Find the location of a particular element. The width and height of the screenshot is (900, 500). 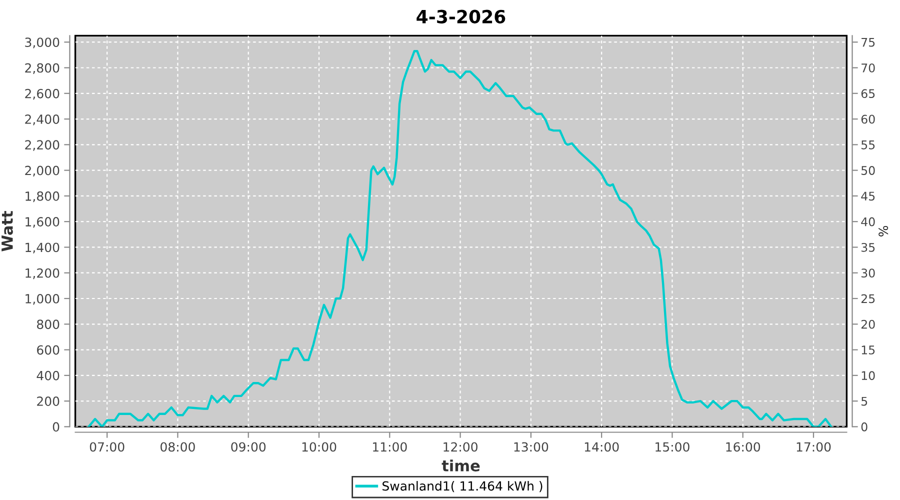

y-tick-label: 1,400 is located at coordinates (43, 248).